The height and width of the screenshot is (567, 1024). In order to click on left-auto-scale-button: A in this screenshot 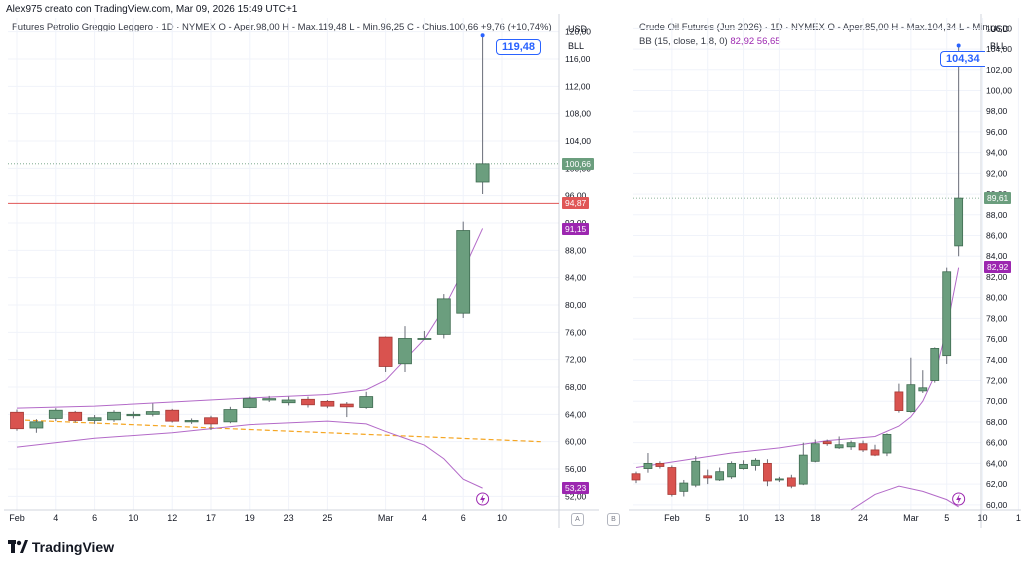, I will do `click(577, 519)`.